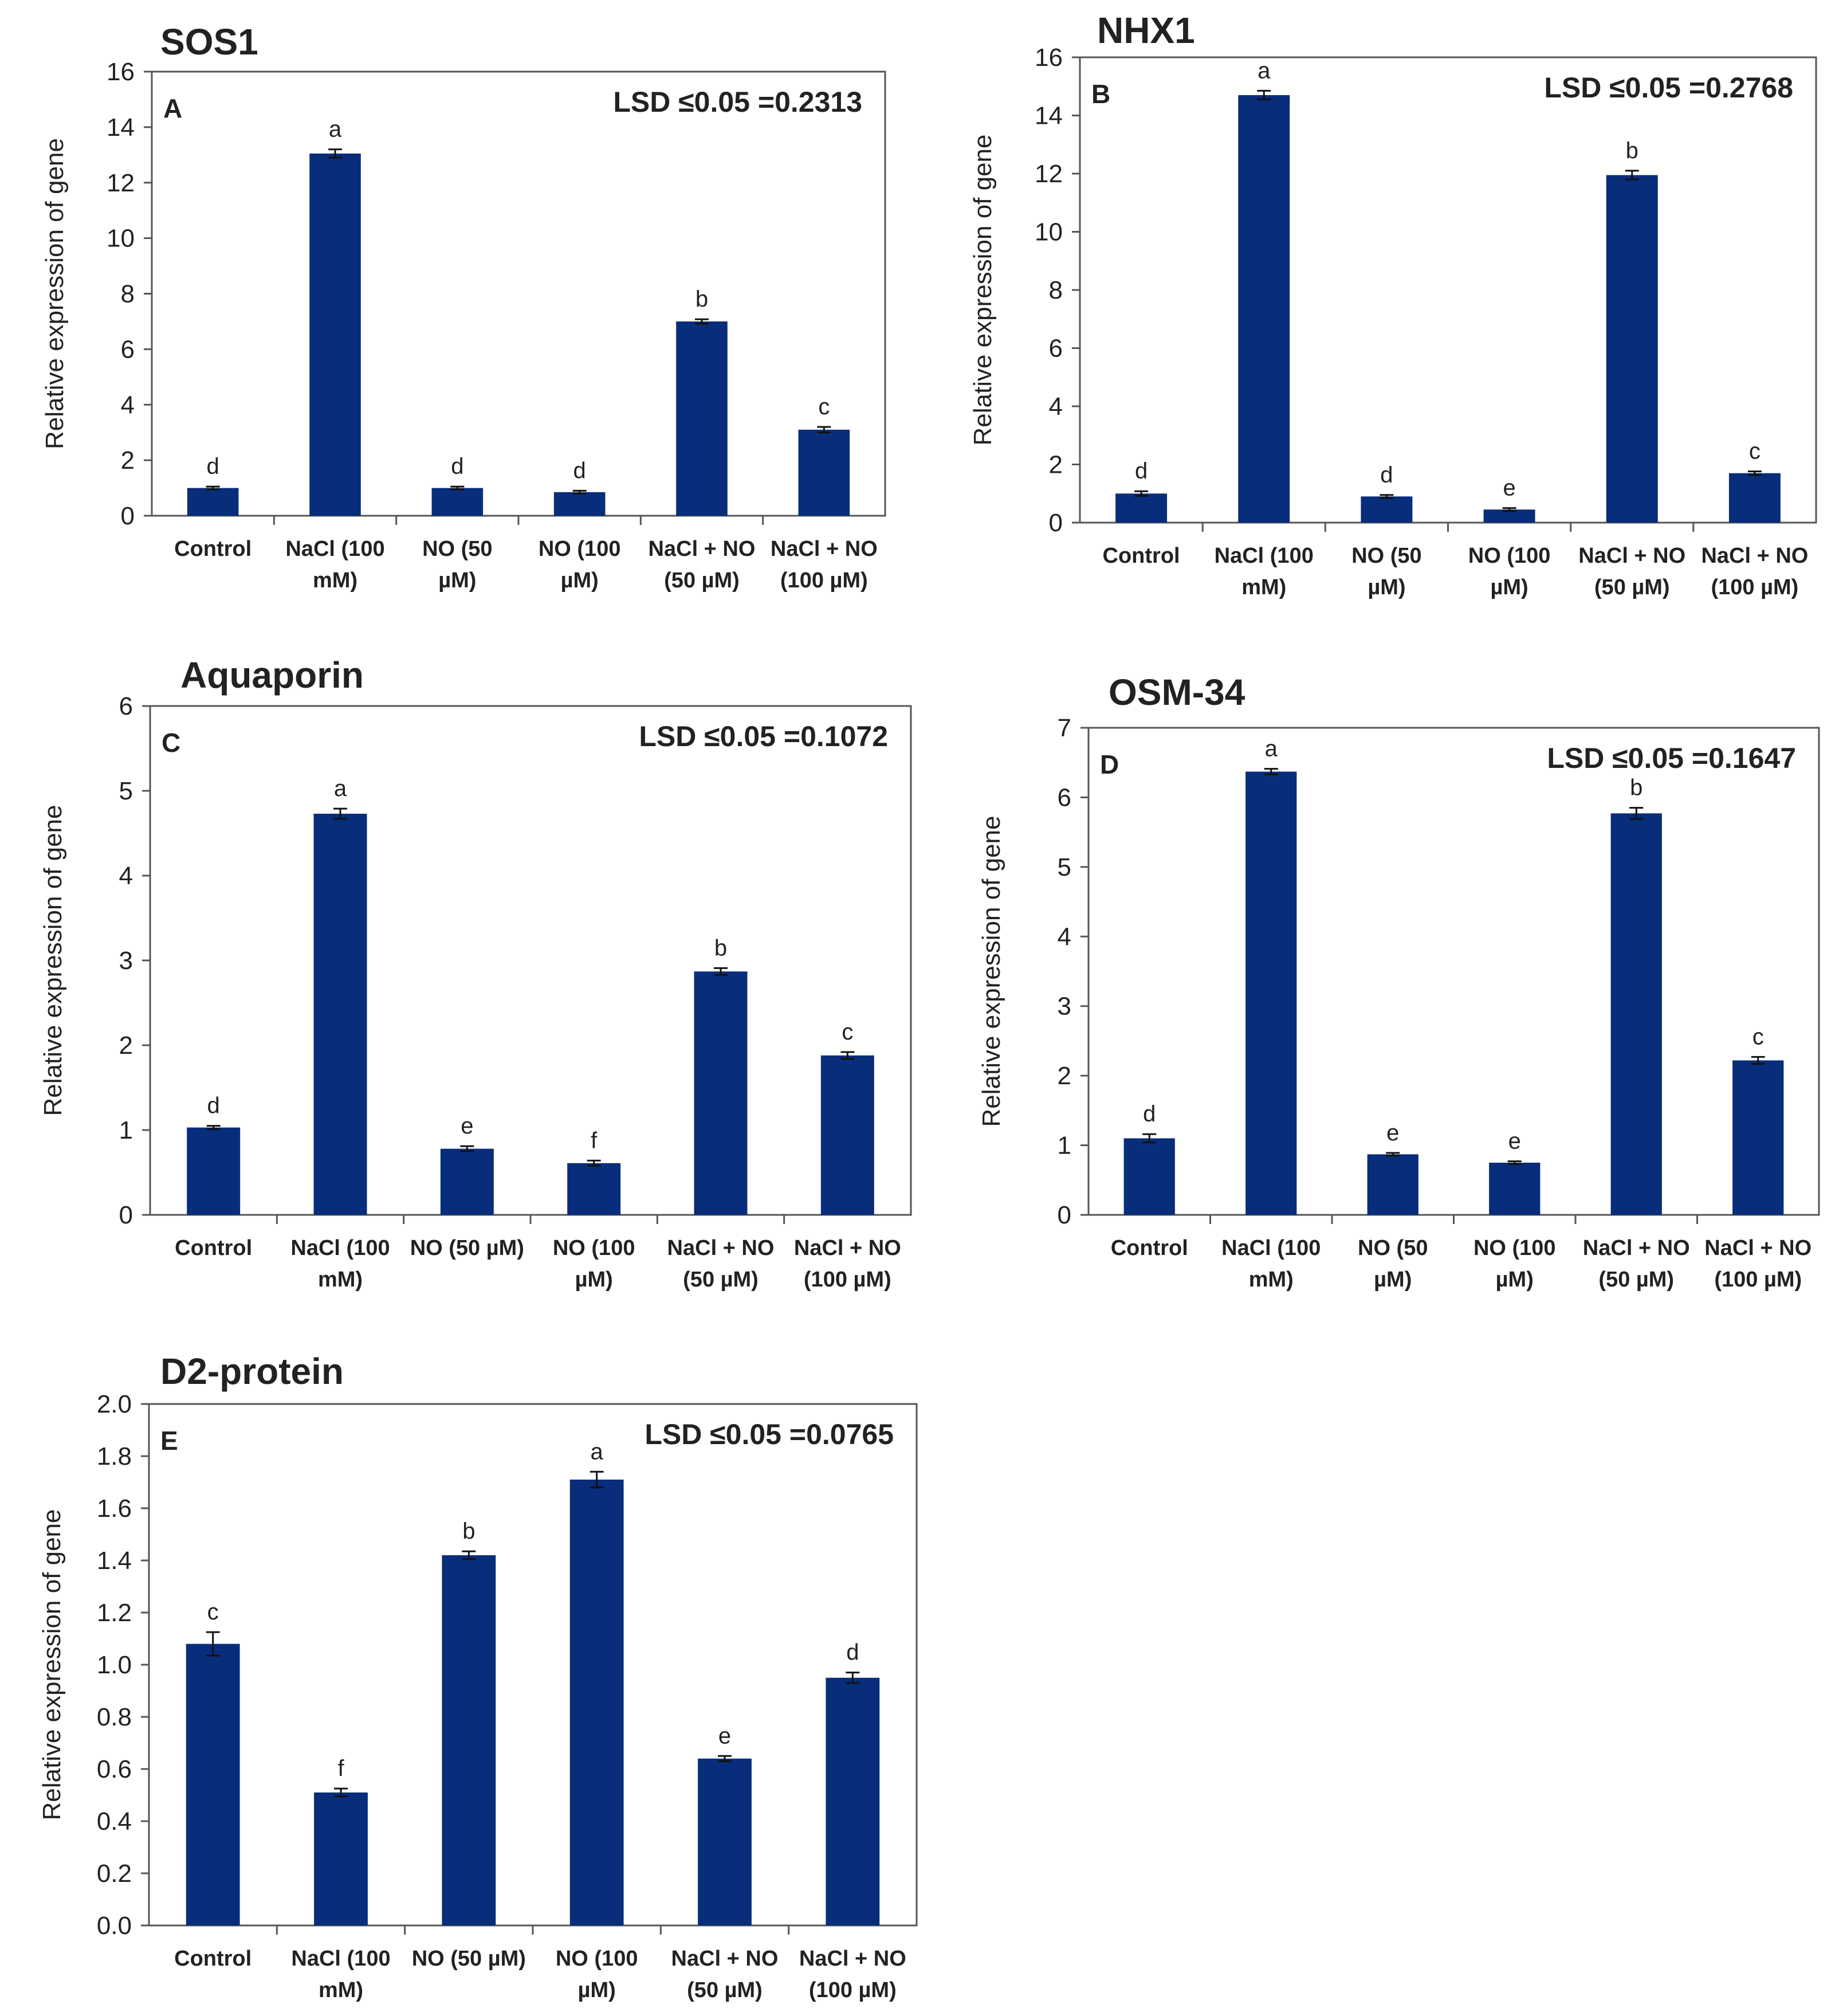 This screenshot has width=1839, height=2016. Describe the element at coordinates (1056, 523) in the screenshot. I see `y-tick-label: 0` at that location.